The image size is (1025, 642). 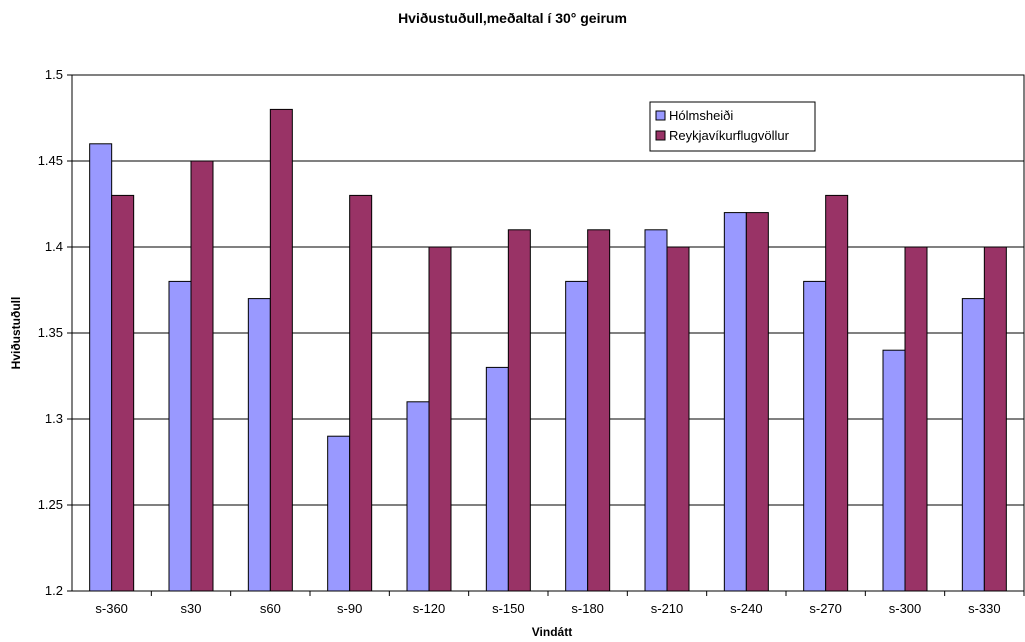 What do you see at coordinates (729, 135) in the screenshot?
I see `legend-label: Reykjavíkurflugvöllur` at bounding box center [729, 135].